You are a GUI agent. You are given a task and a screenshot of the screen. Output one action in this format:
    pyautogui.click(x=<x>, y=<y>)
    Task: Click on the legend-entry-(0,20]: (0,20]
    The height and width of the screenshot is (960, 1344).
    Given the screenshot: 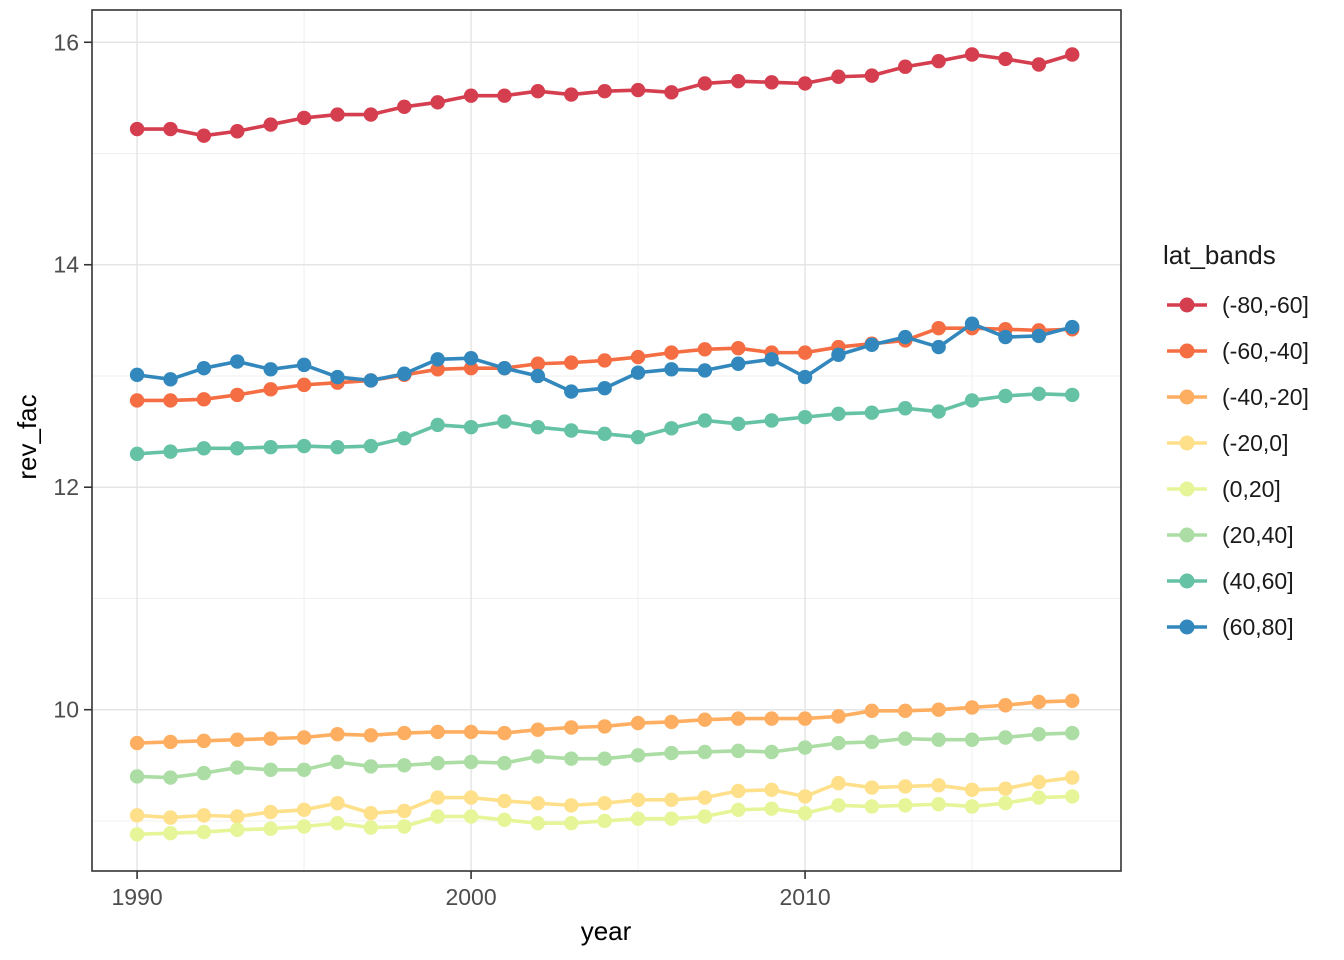 What is the action you would take?
    pyautogui.click(x=1224, y=489)
    